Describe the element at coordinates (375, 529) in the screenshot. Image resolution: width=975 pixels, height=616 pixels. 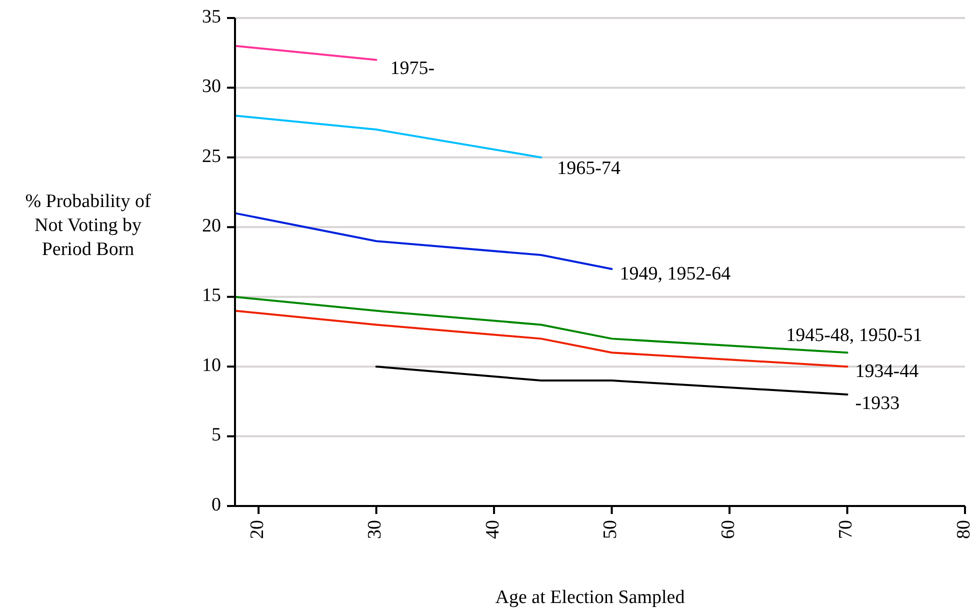
I see `x-tick-label: 30` at that location.